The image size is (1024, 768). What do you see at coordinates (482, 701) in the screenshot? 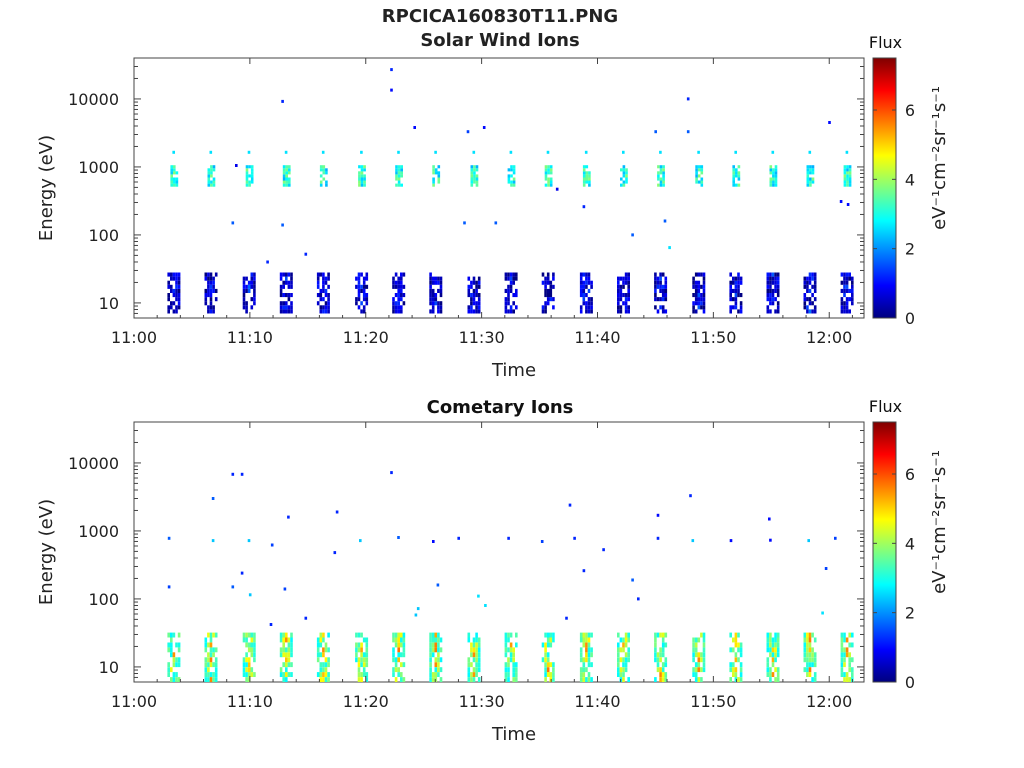
I see `x-tick-label: 11:30` at bounding box center [482, 701].